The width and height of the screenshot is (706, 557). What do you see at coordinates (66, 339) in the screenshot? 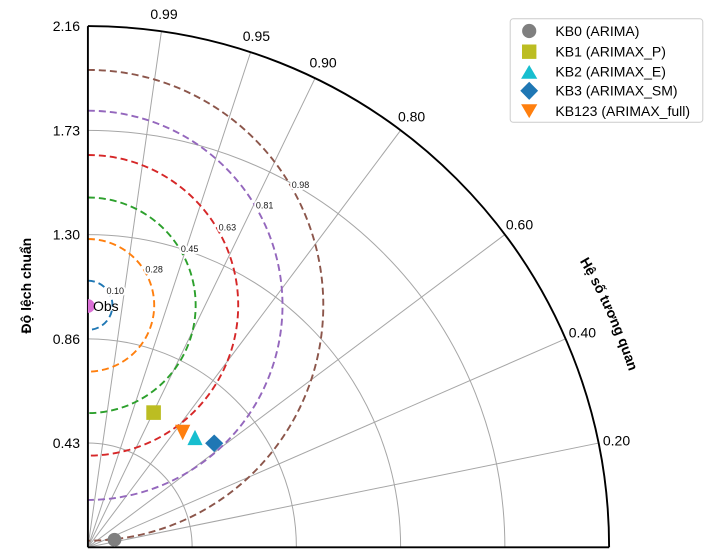
I see `svg-text: 0.86` at bounding box center [66, 339].